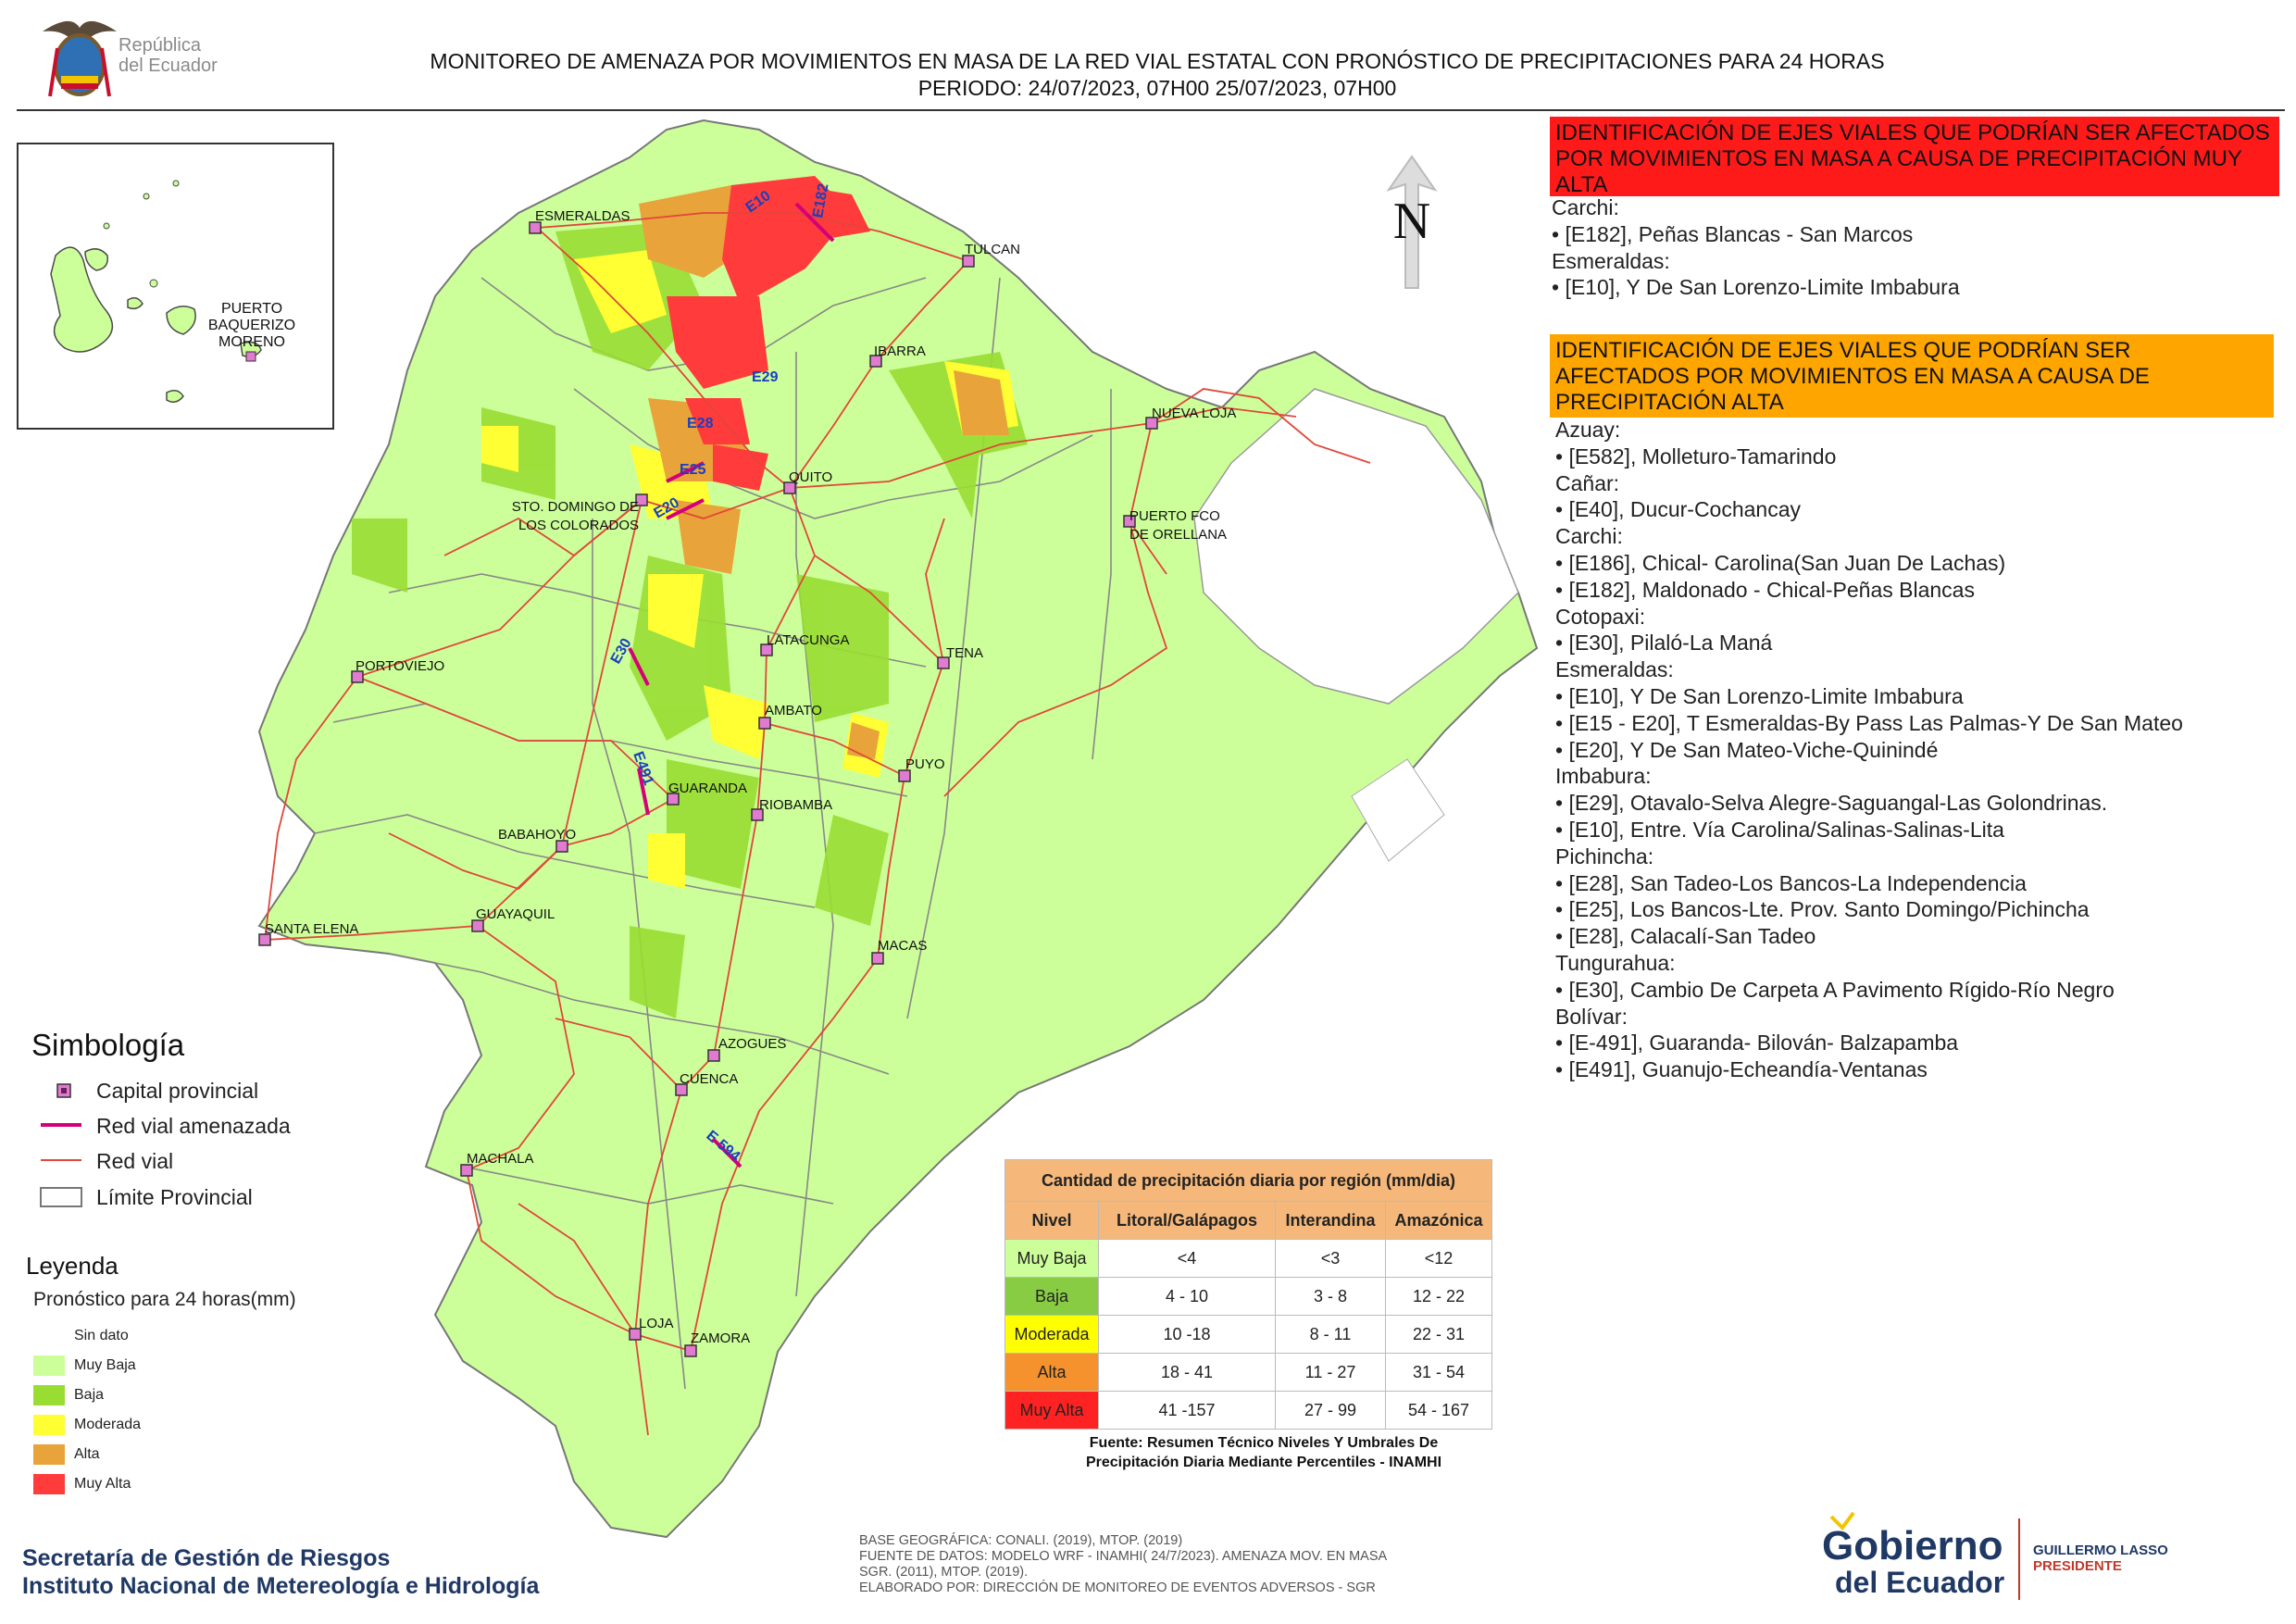  Describe the element at coordinates (101, 1335) in the screenshot. I see `leyenda-label: Sin dato` at that location.